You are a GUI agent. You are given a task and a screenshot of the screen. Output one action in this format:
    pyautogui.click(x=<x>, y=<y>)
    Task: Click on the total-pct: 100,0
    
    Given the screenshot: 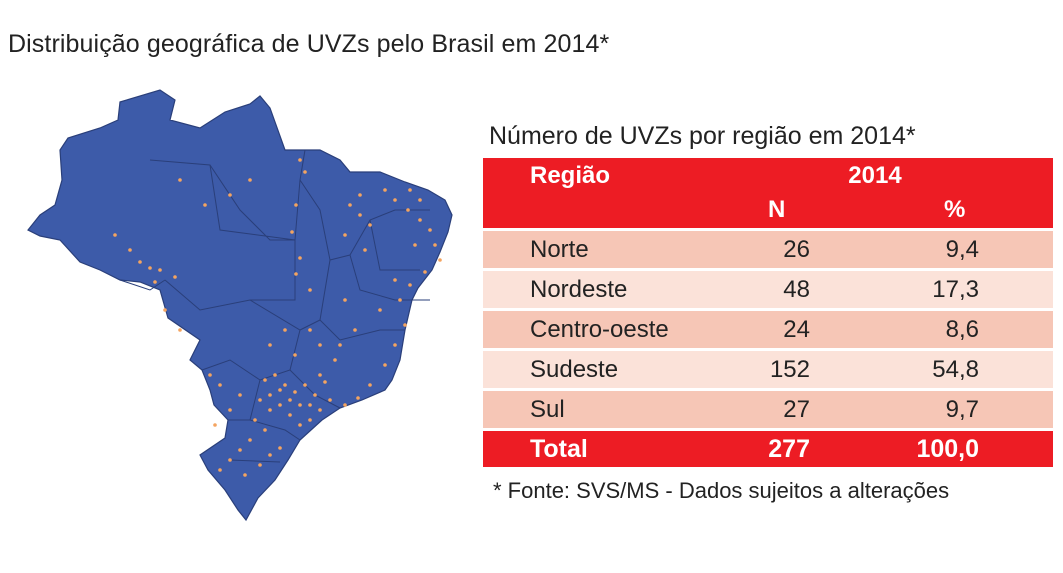 What is the action you would take?
    pyautogui.click(x=947, y=449)
    